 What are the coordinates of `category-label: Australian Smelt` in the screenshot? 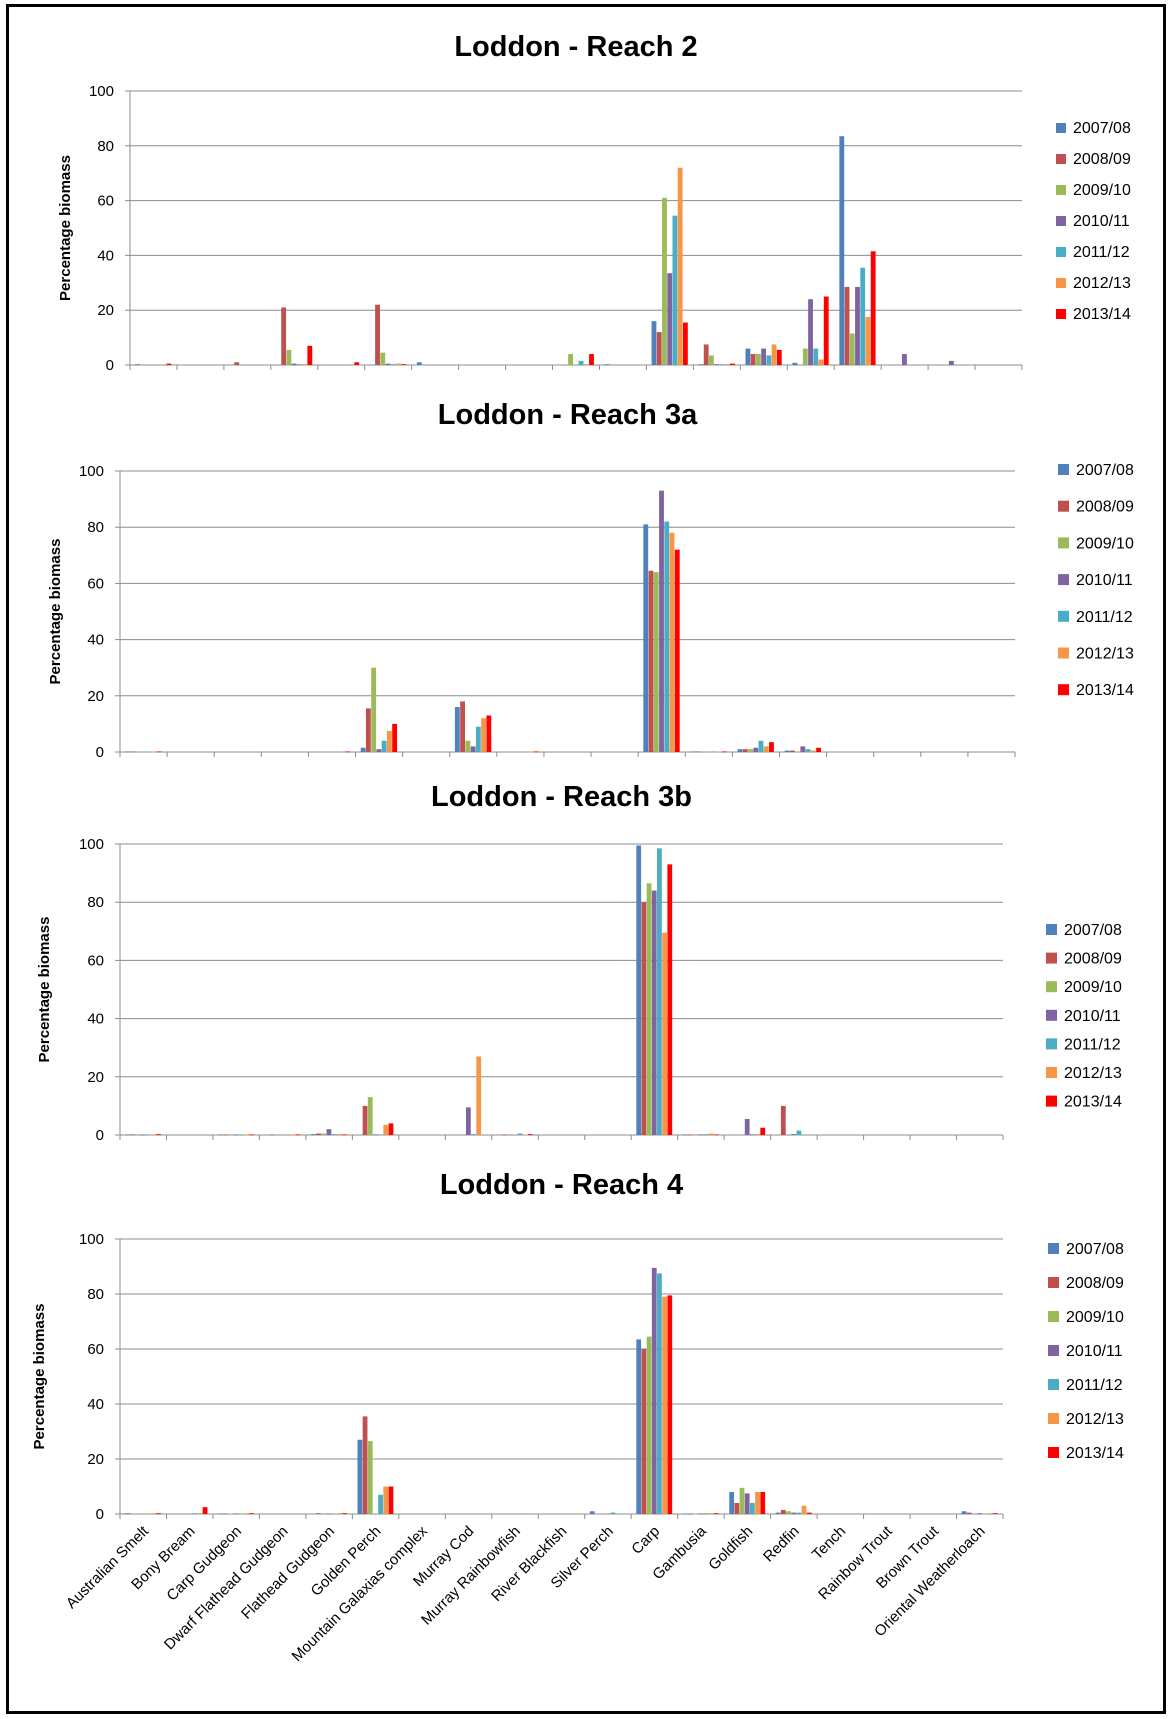 It's located at (108, 1567).